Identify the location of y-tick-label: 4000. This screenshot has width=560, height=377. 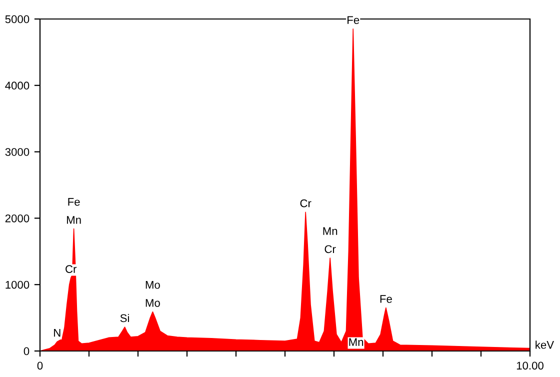
(17, 86).